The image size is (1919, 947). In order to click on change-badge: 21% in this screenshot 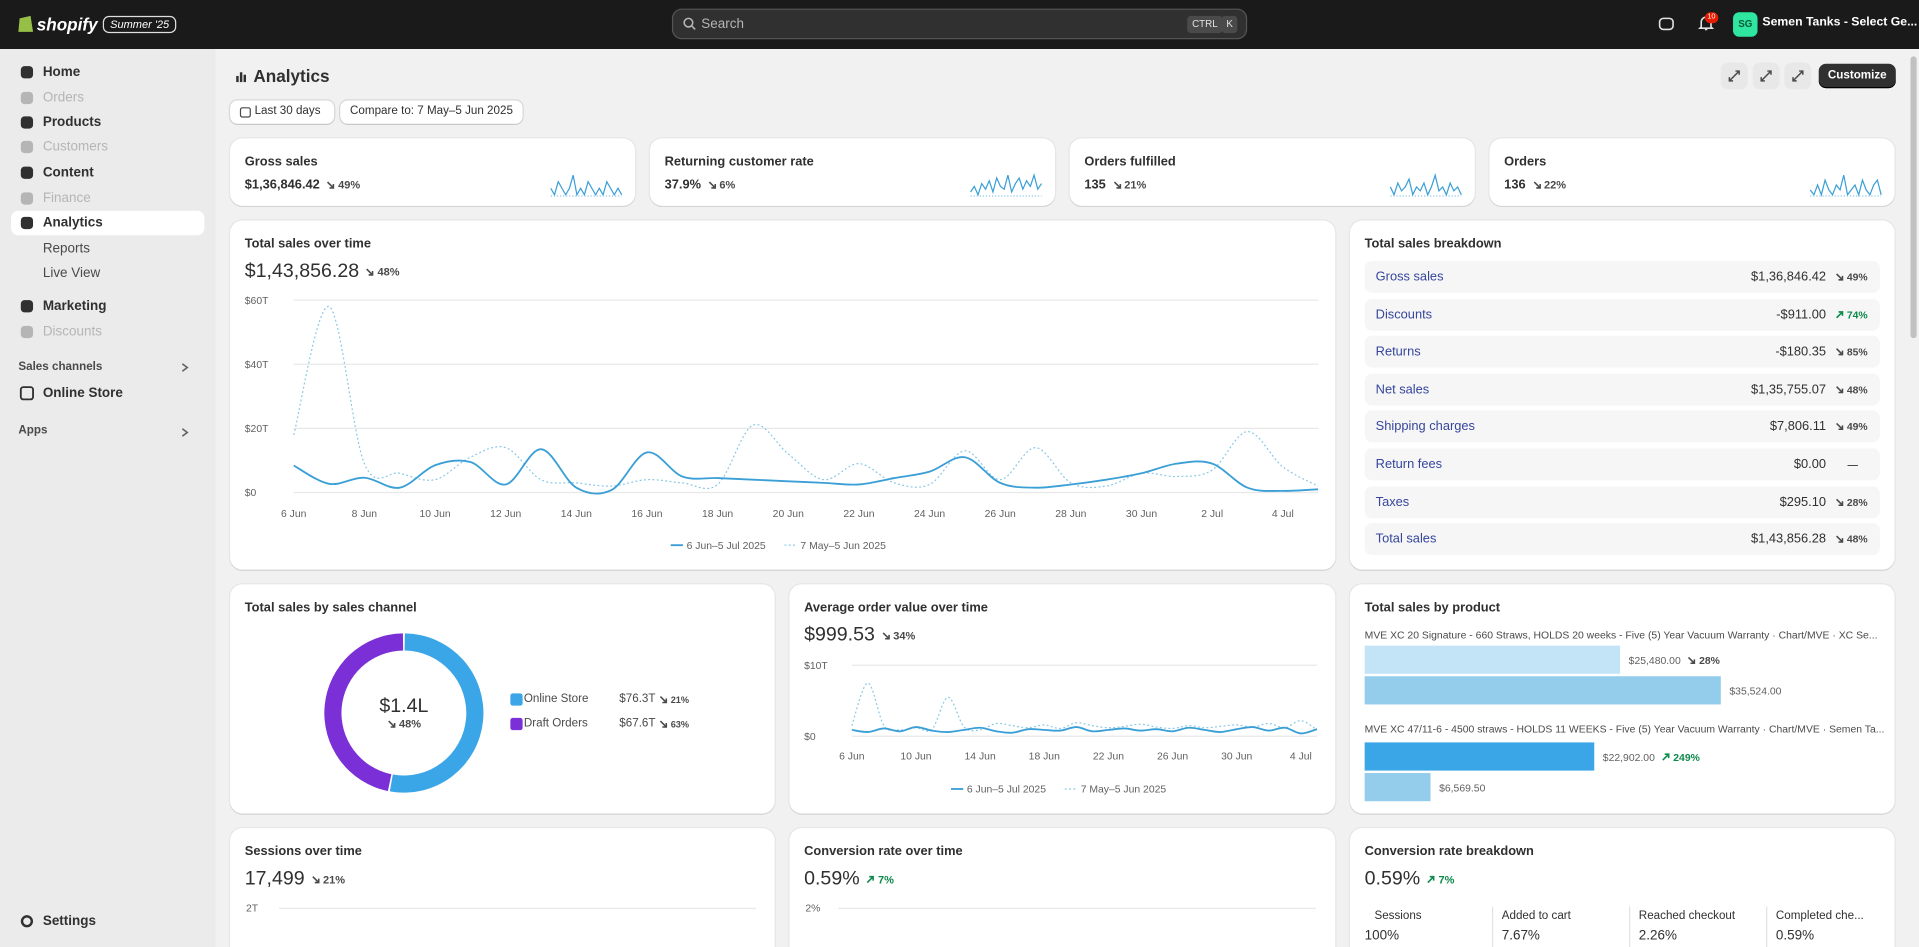, I will do `click(1129, 184)`.